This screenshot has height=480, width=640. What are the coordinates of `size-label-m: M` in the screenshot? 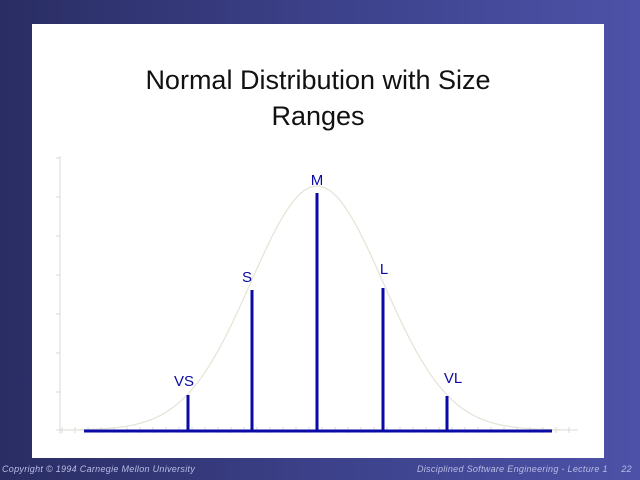 It's located at (317, 180).